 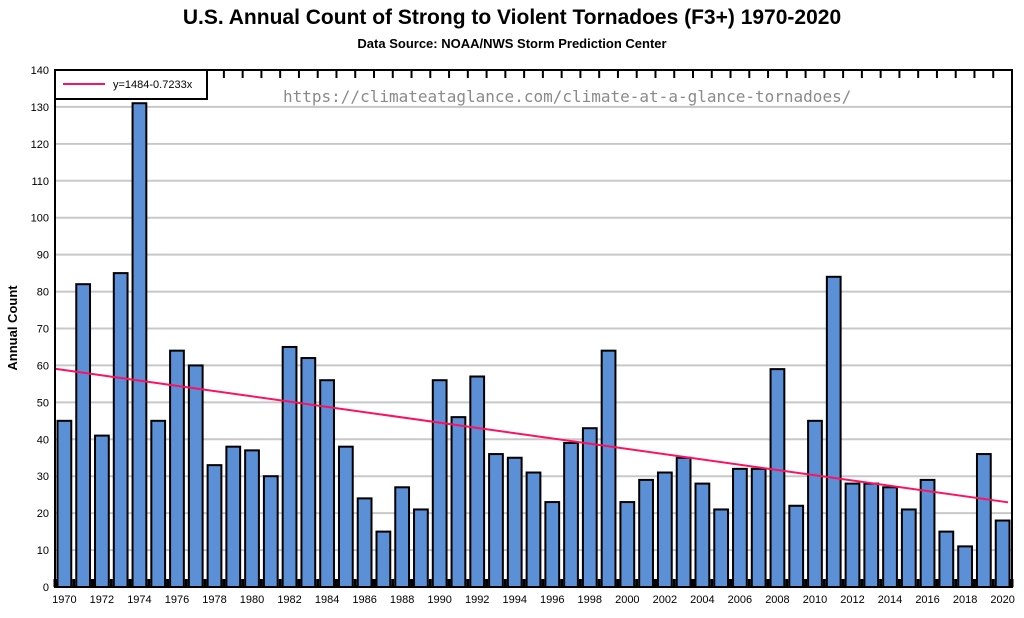 What do you see at coordinates (496, 520) in the screenshot?
I see `bar-1993` at bounding box center [496, 520].